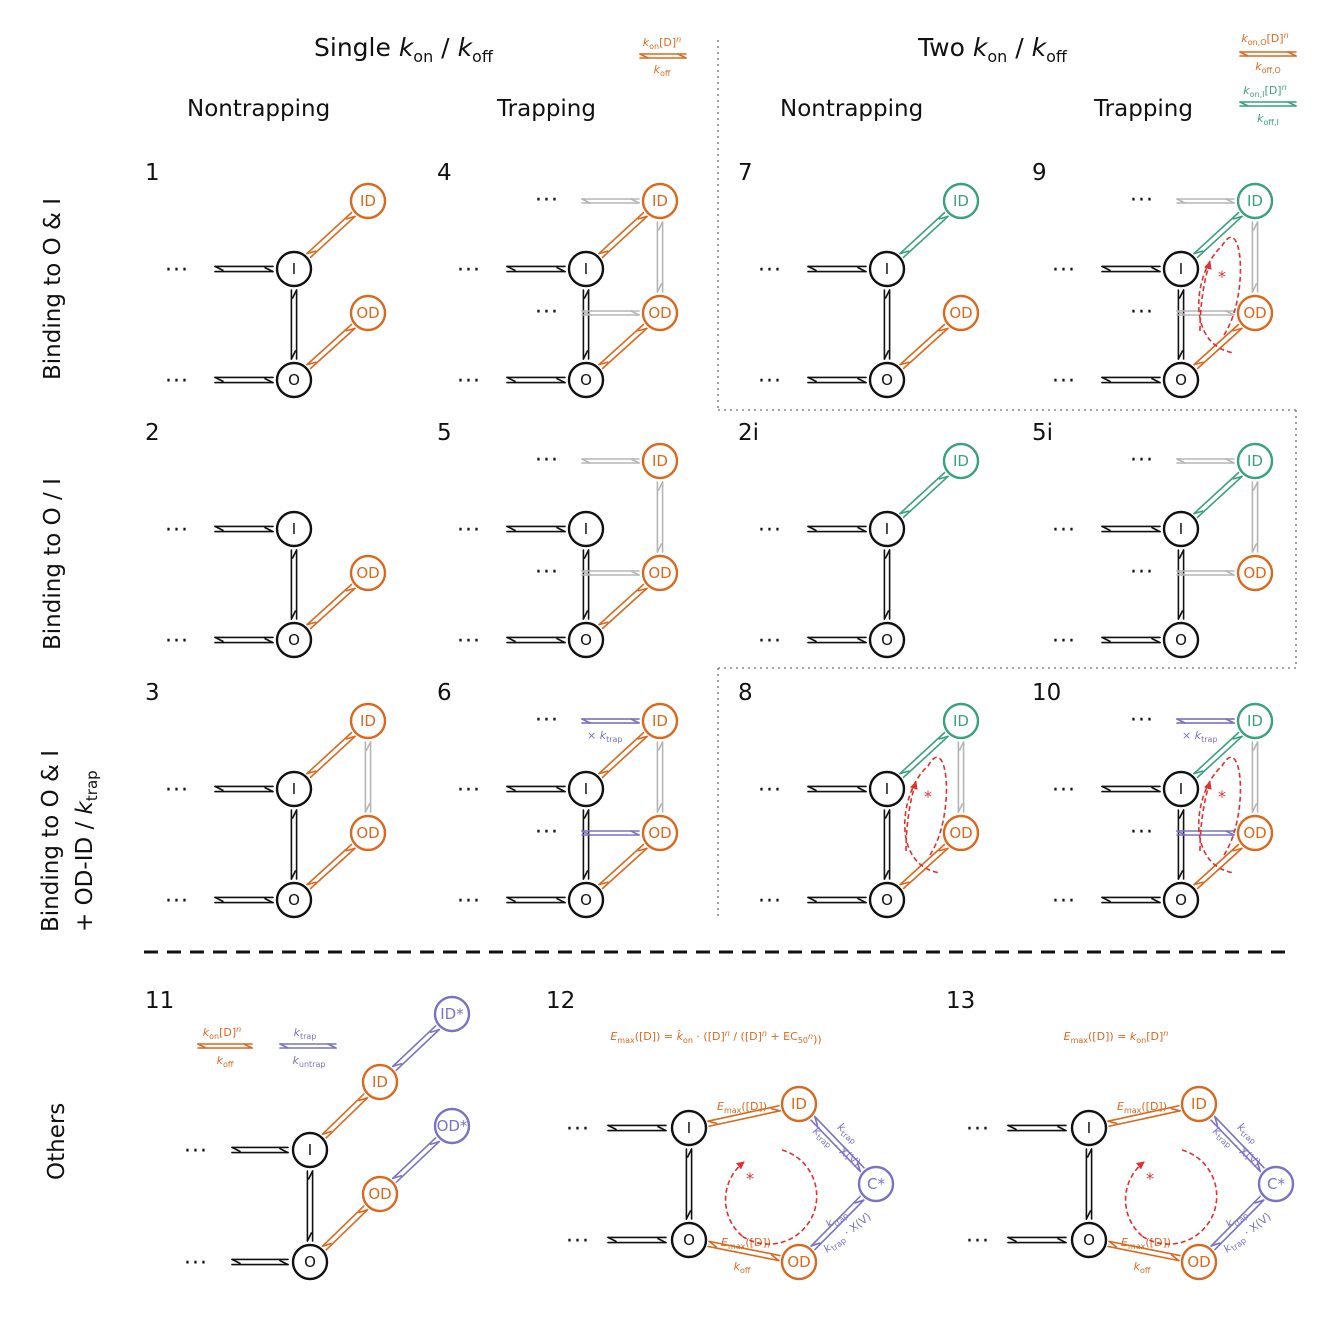 The image size is (1326, 1332). What do you see at coordinates (309, 1061) in the screenshot?
I see `legend-11-kuntrap: kuntrap` at bounding box center [309, 1061].